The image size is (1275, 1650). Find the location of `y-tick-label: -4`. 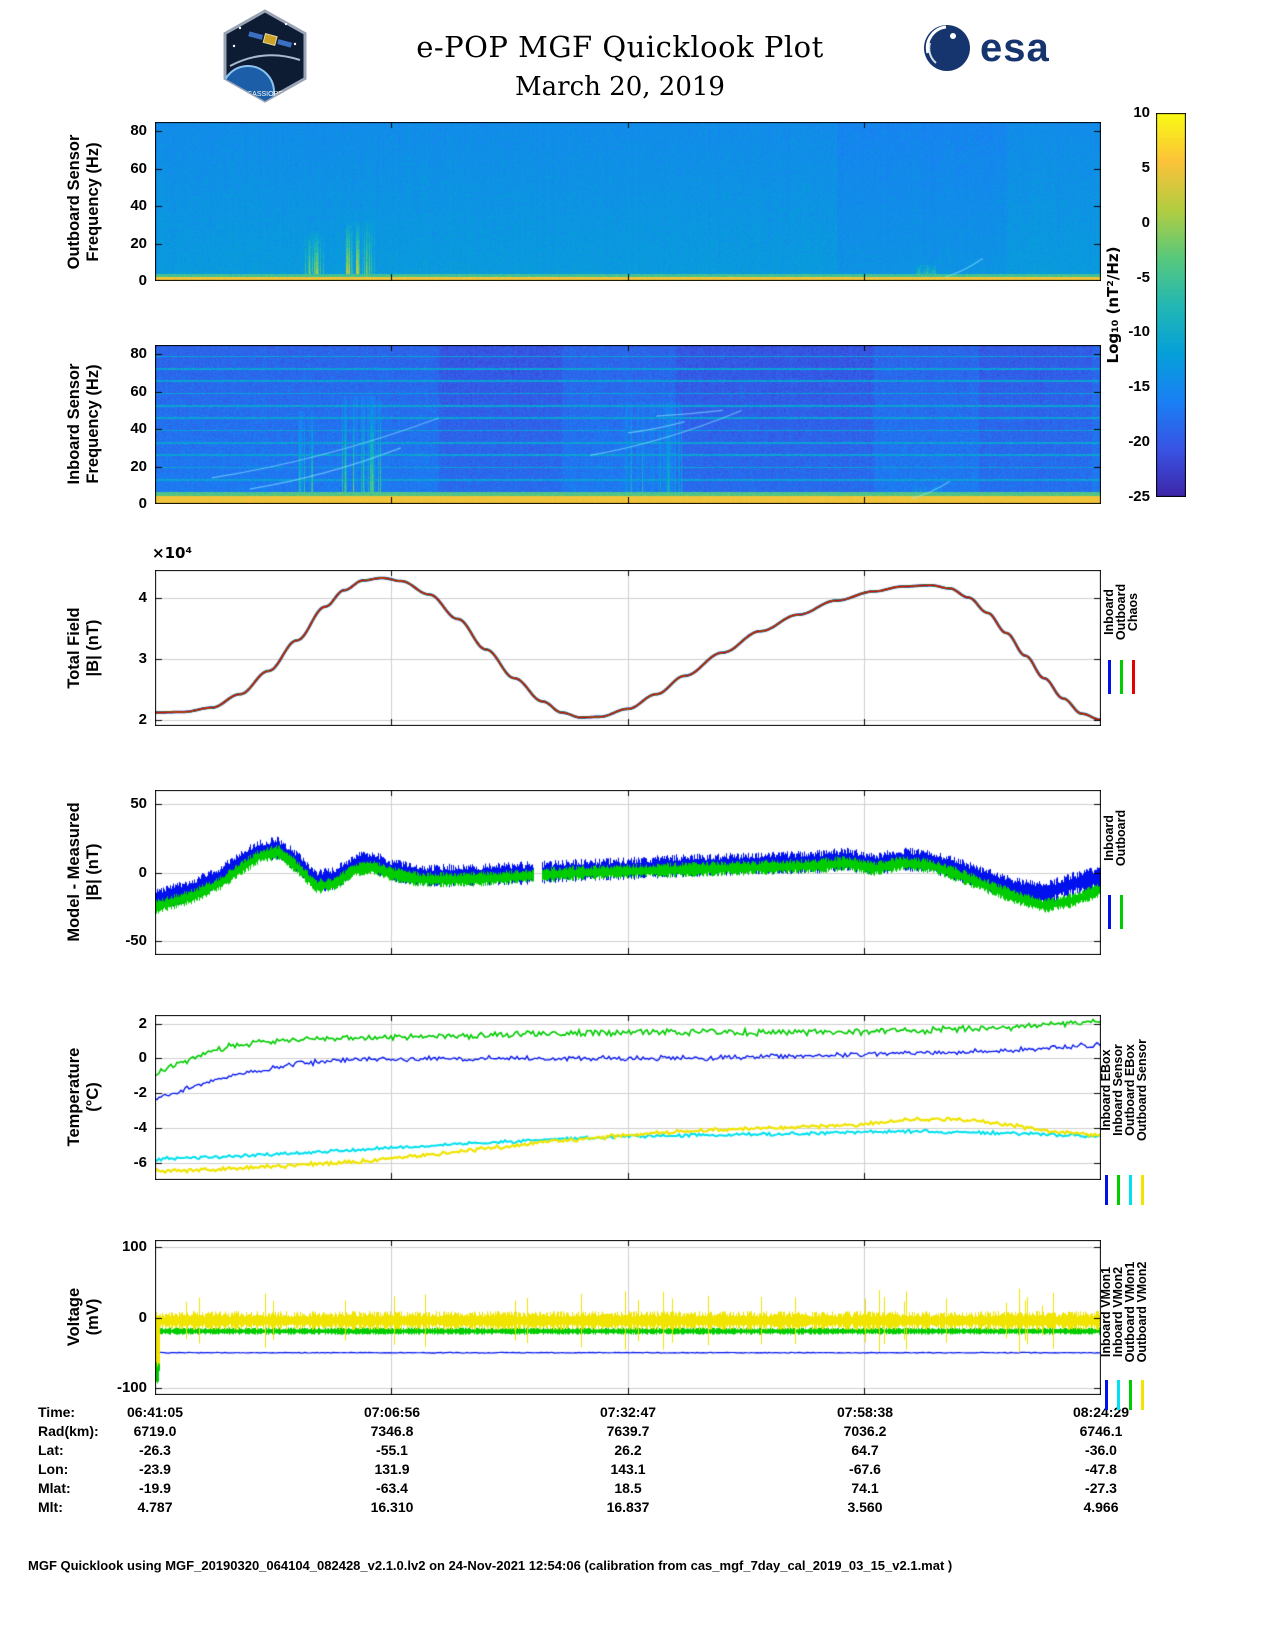

y-tick-label: -4 is located at coordinates (140, 1127).